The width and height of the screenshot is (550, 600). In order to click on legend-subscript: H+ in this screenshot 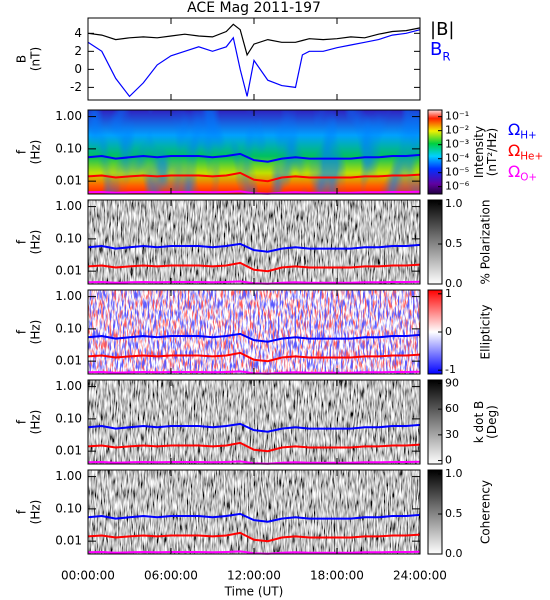, I will do `click(528, 136)`.